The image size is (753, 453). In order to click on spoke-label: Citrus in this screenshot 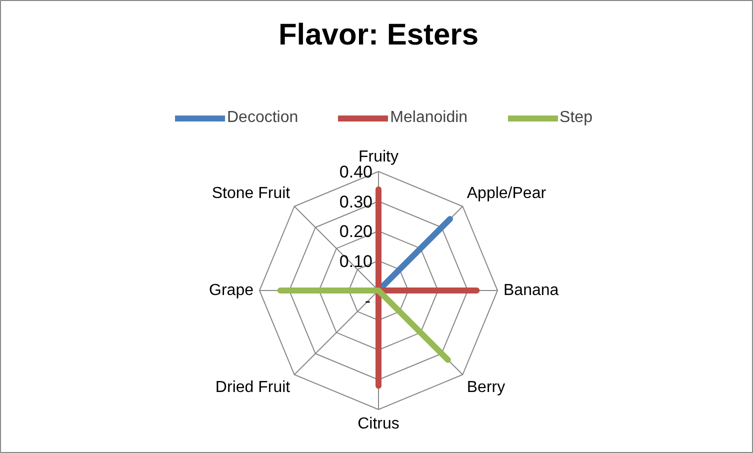, I will do `click(379, 424)`.